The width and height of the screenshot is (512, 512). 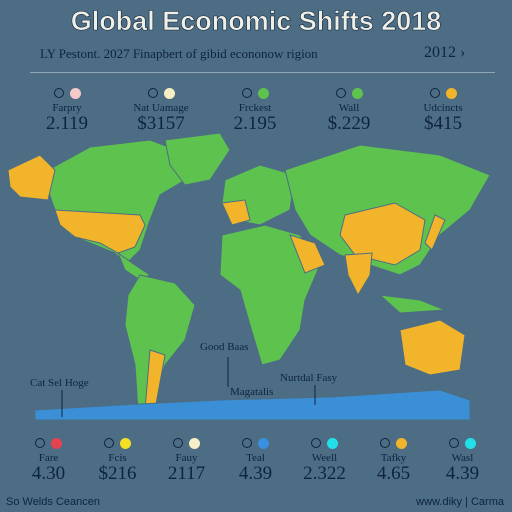 I want to click on south-america, so click(x=160, y=342).